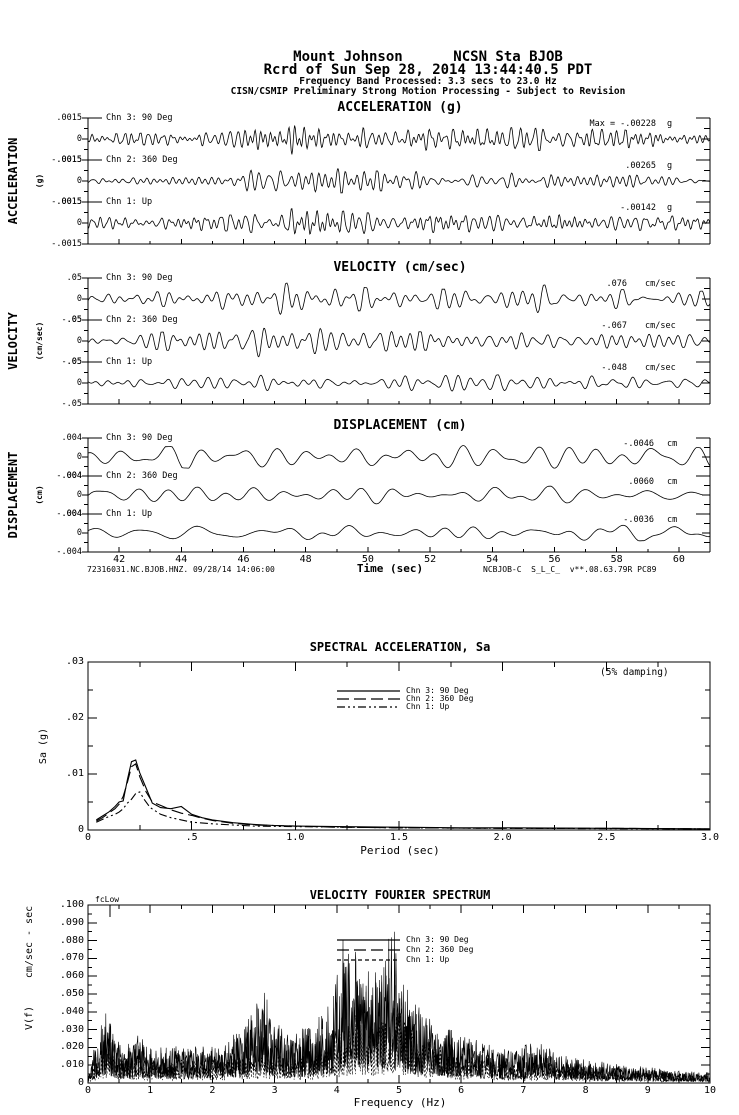 The image size is (739, 1115). Describe the element at coordinates (43, 746) in the screenshot. I see `sa-y-axis-label: Sa (g)` at that location.